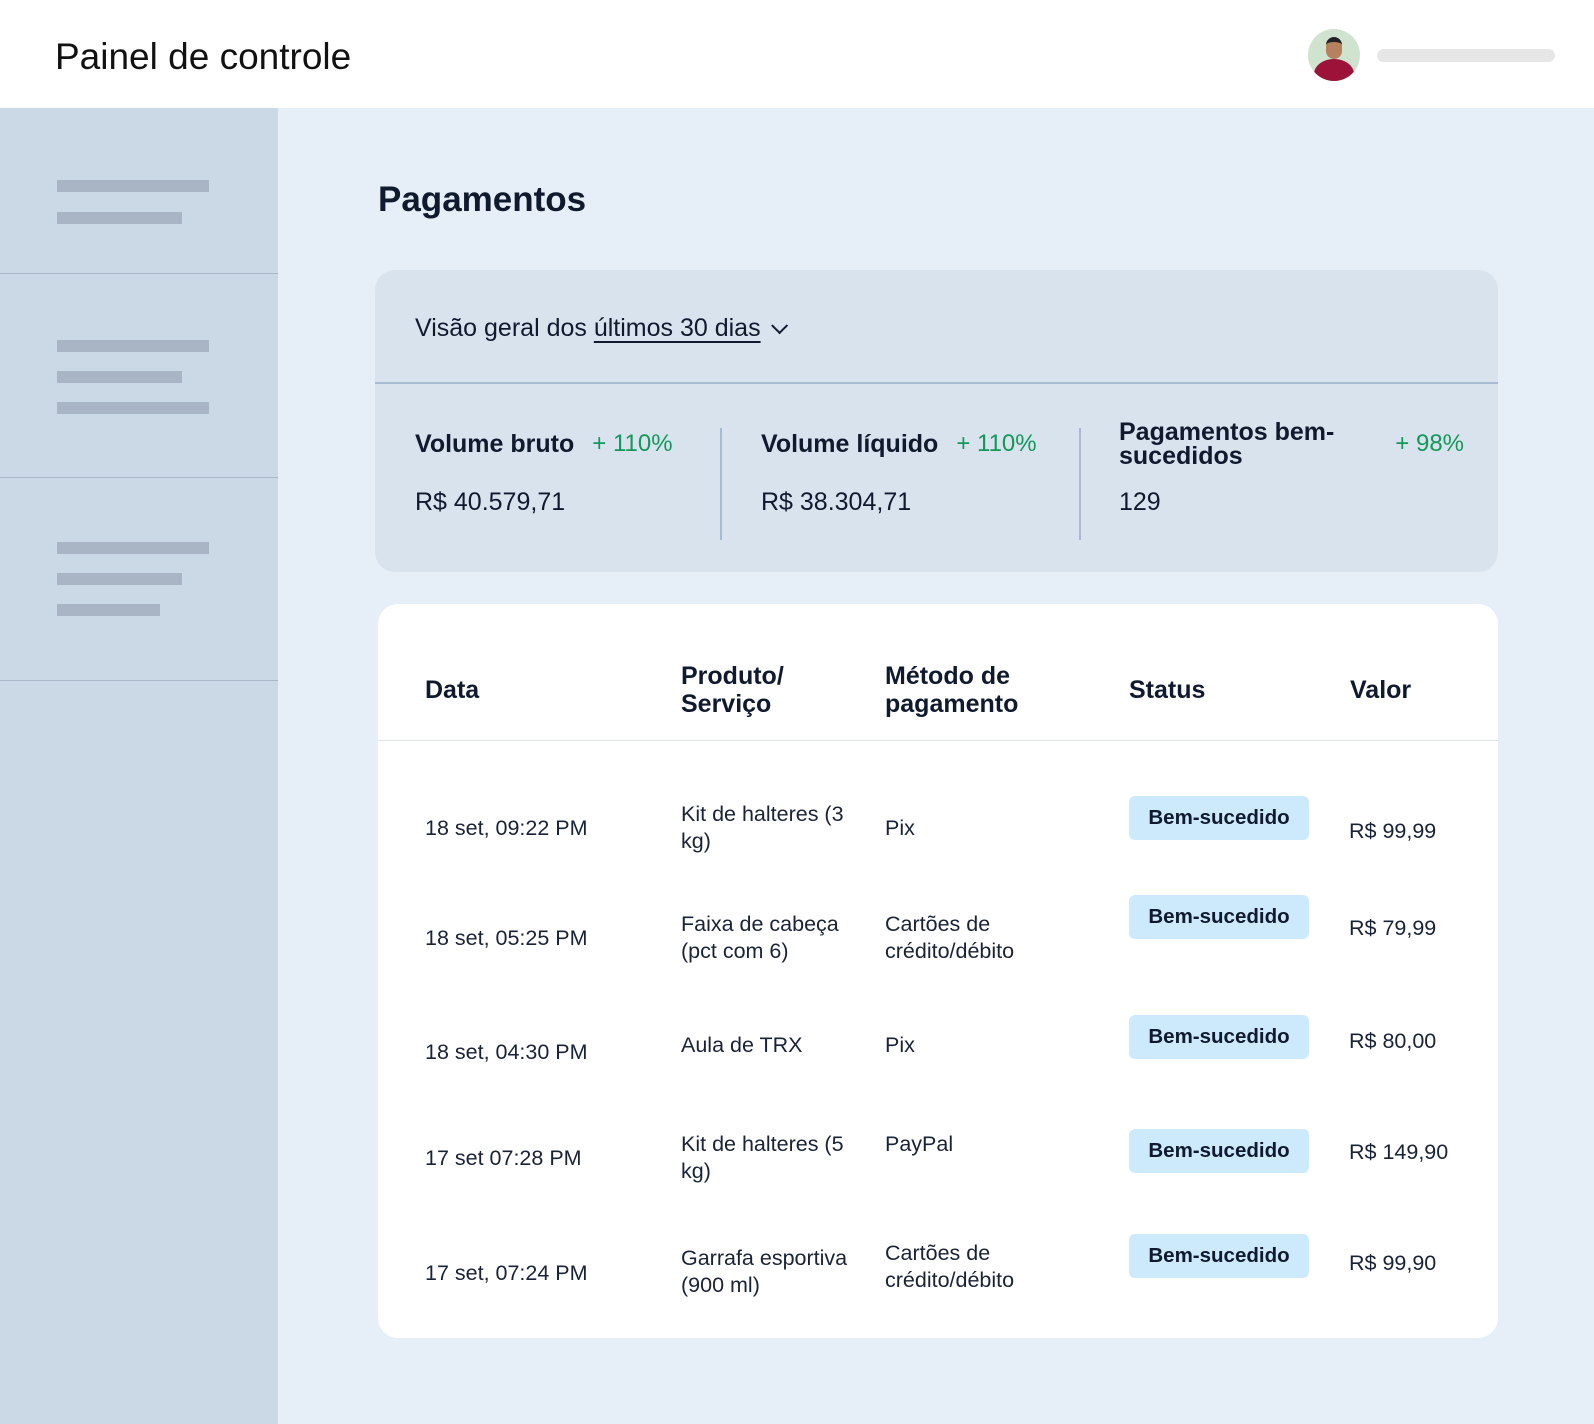 Image resolution: width=1594 pixels, height=1424 pixels. I want to click on user-avatar-icon, so click(1334, 55).